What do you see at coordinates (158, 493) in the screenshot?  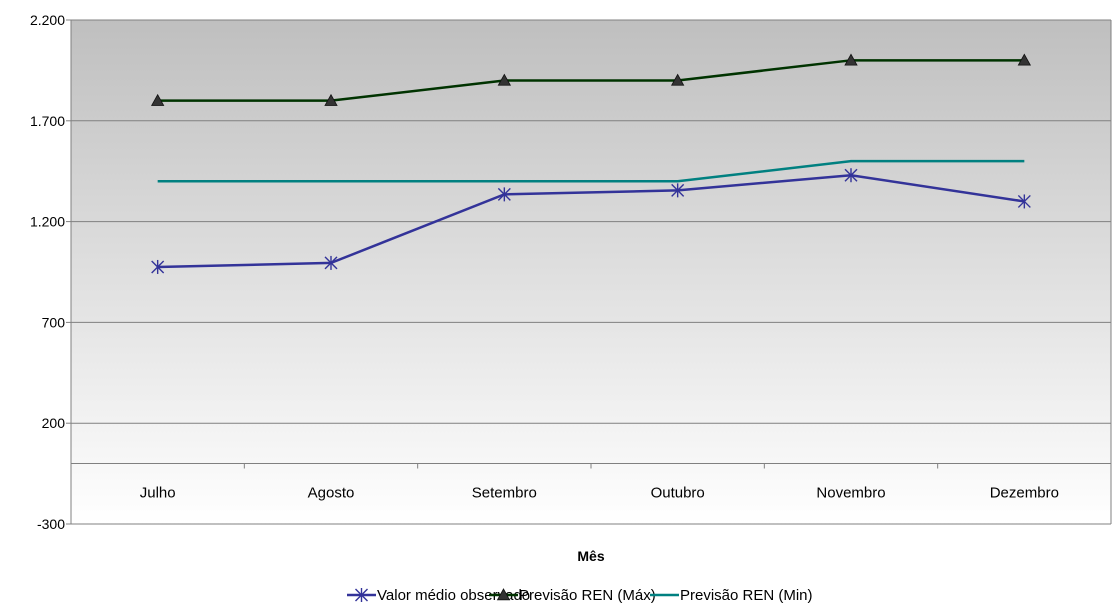 I see `x-tick-label: Julho` at bounding box center [158, 493].